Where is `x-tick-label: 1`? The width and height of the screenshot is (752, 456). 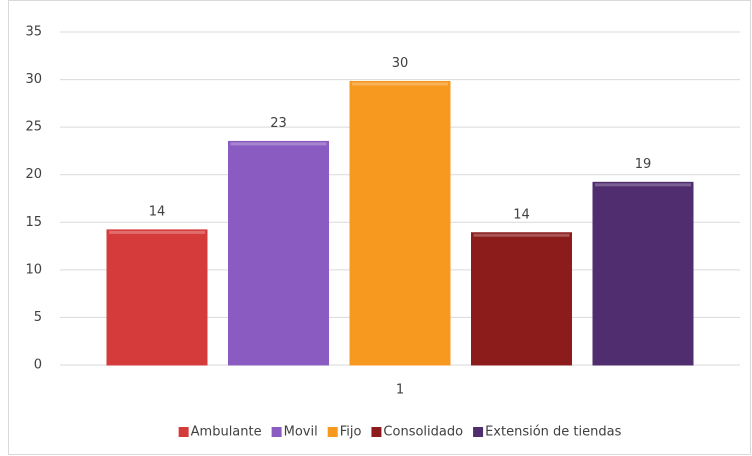 x-tick-label: 1 is located at coordinates (400, 390).